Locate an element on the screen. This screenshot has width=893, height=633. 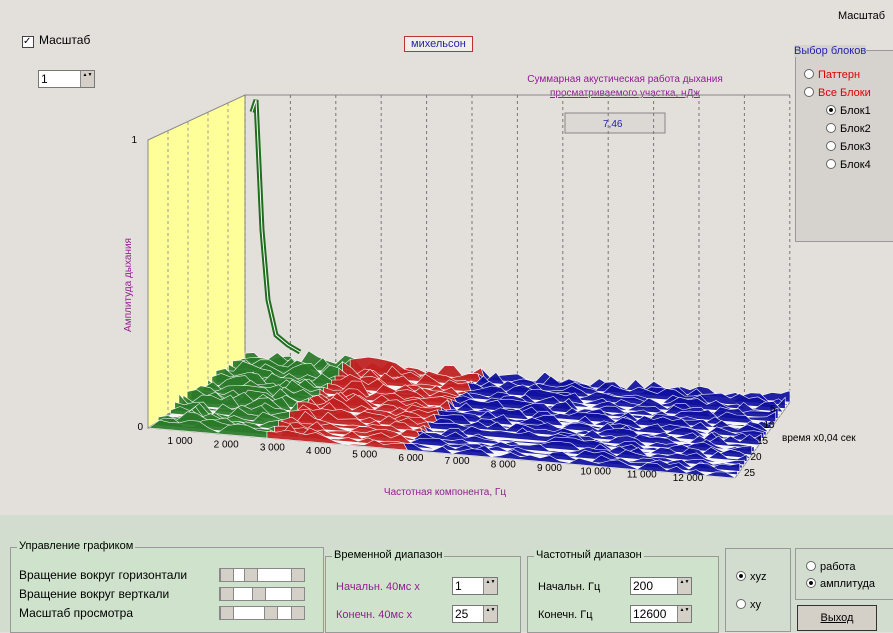
radio-label: Блок2 is located at coordinates (855, 129).